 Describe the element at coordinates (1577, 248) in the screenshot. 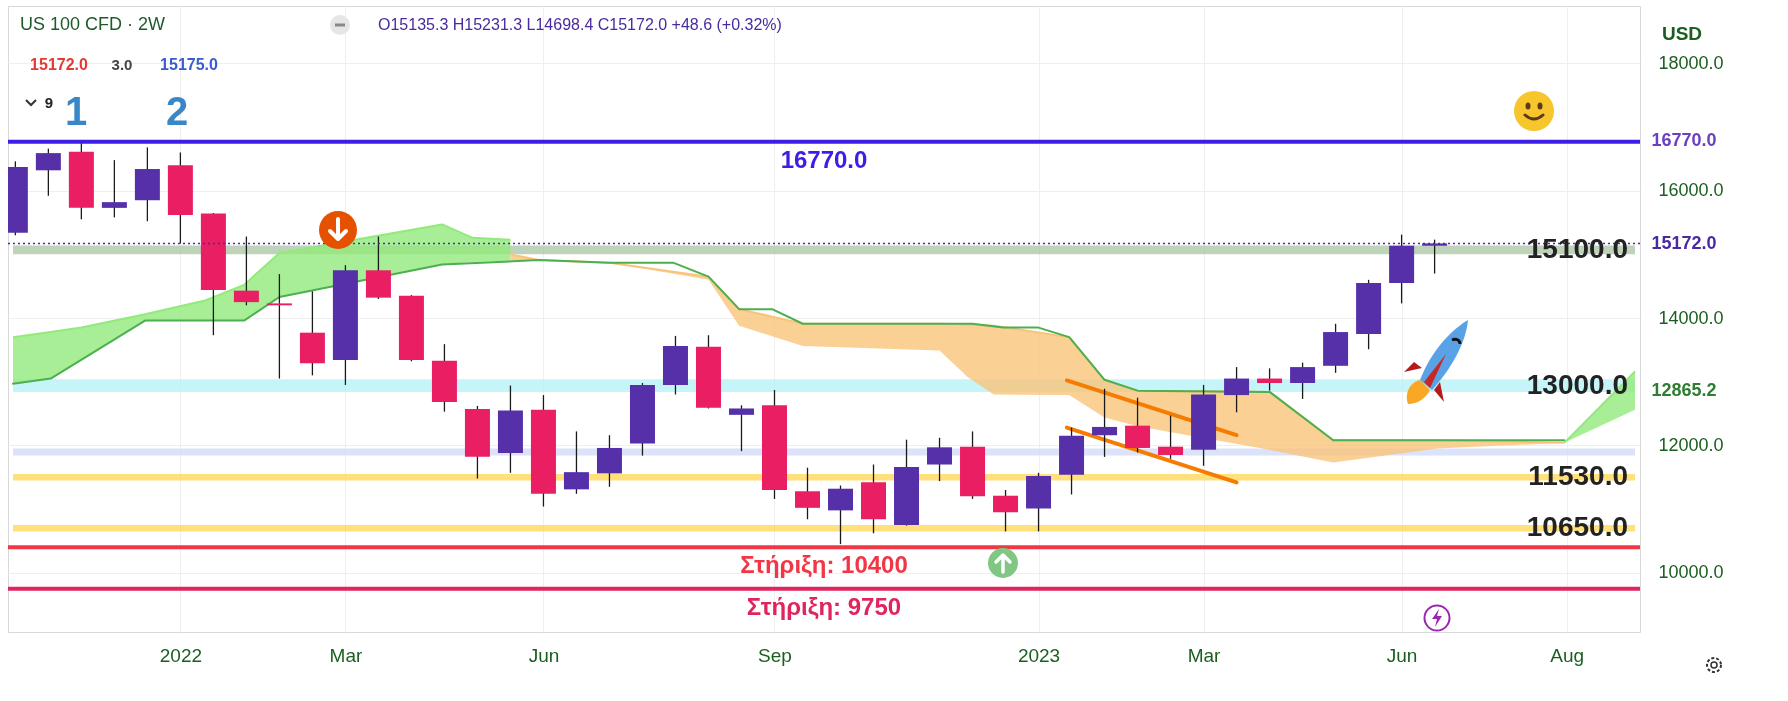

I see `band-label: 15100.0` at that location.